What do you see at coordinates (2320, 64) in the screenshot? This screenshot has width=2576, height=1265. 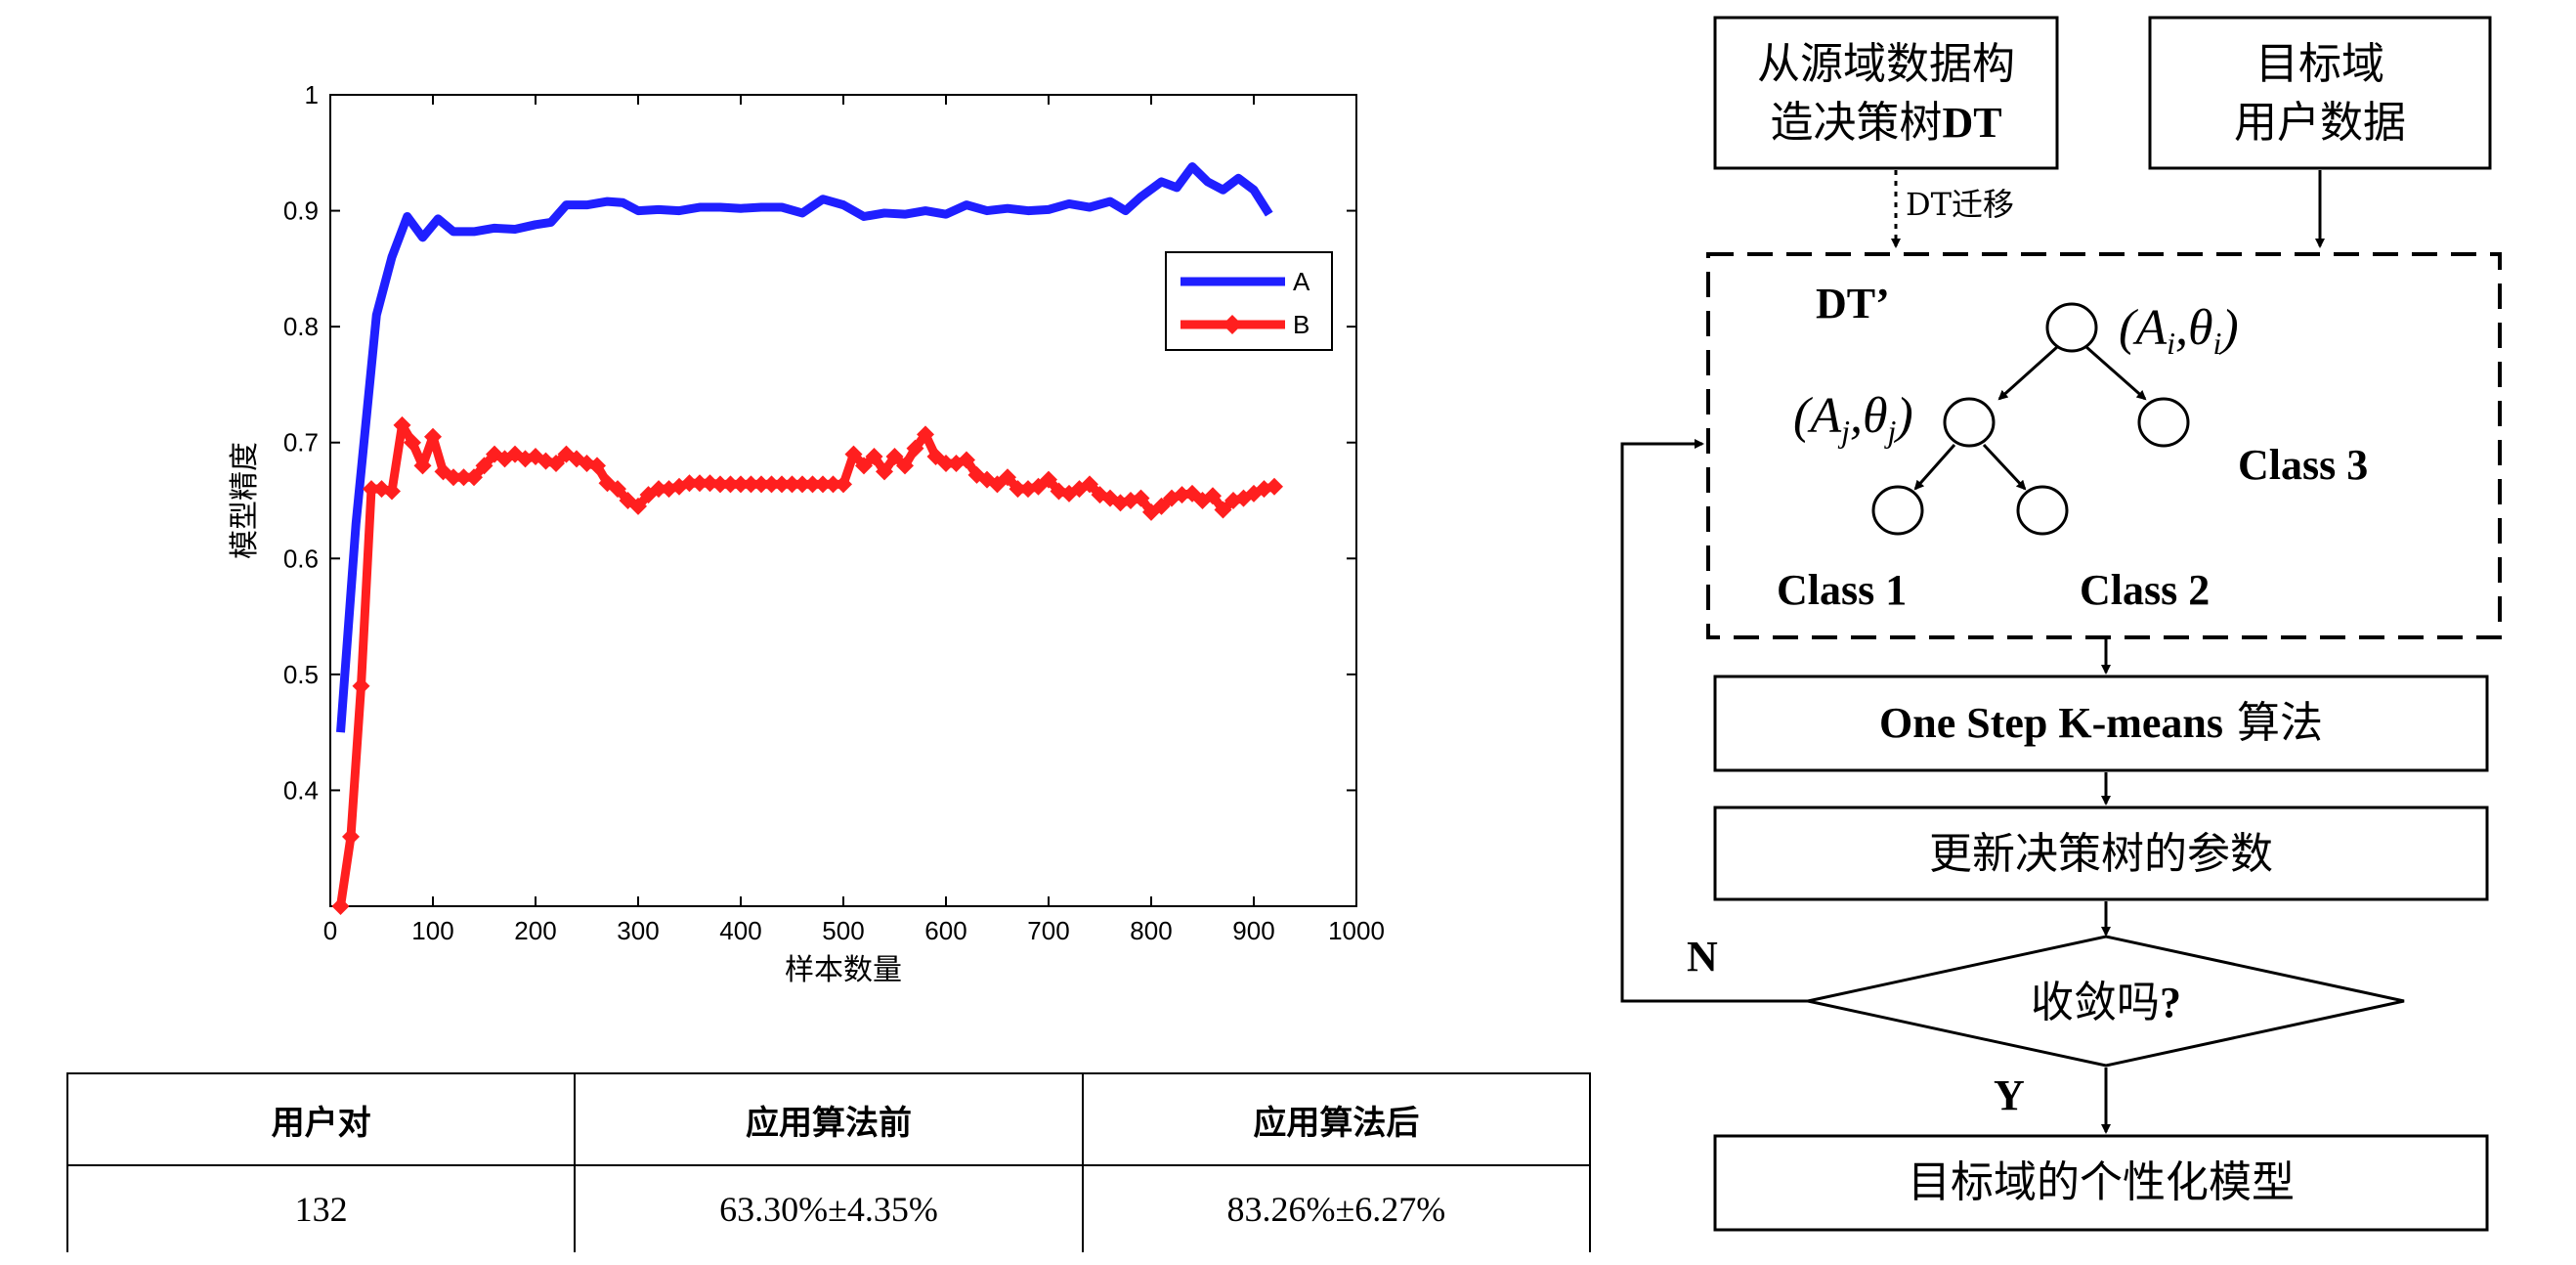 I see `target-box-line1: 目标域` at bounding box center [2320, 64].